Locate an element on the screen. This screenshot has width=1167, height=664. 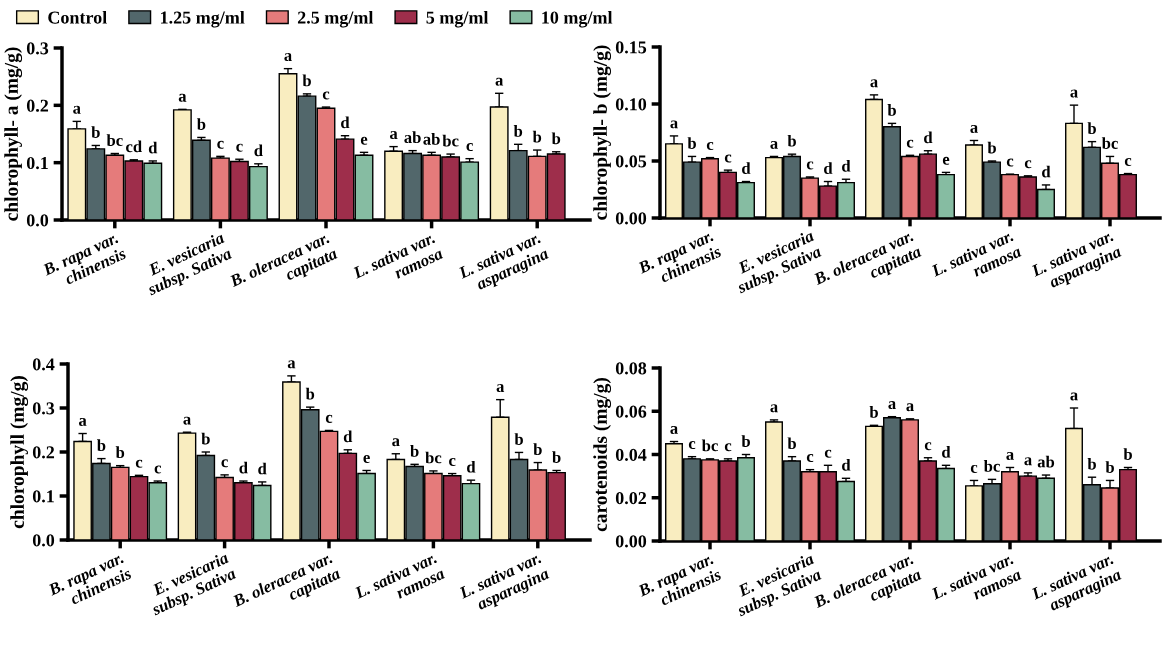
legend-label: 10 mg/ml is located at coordinates (577, 19).